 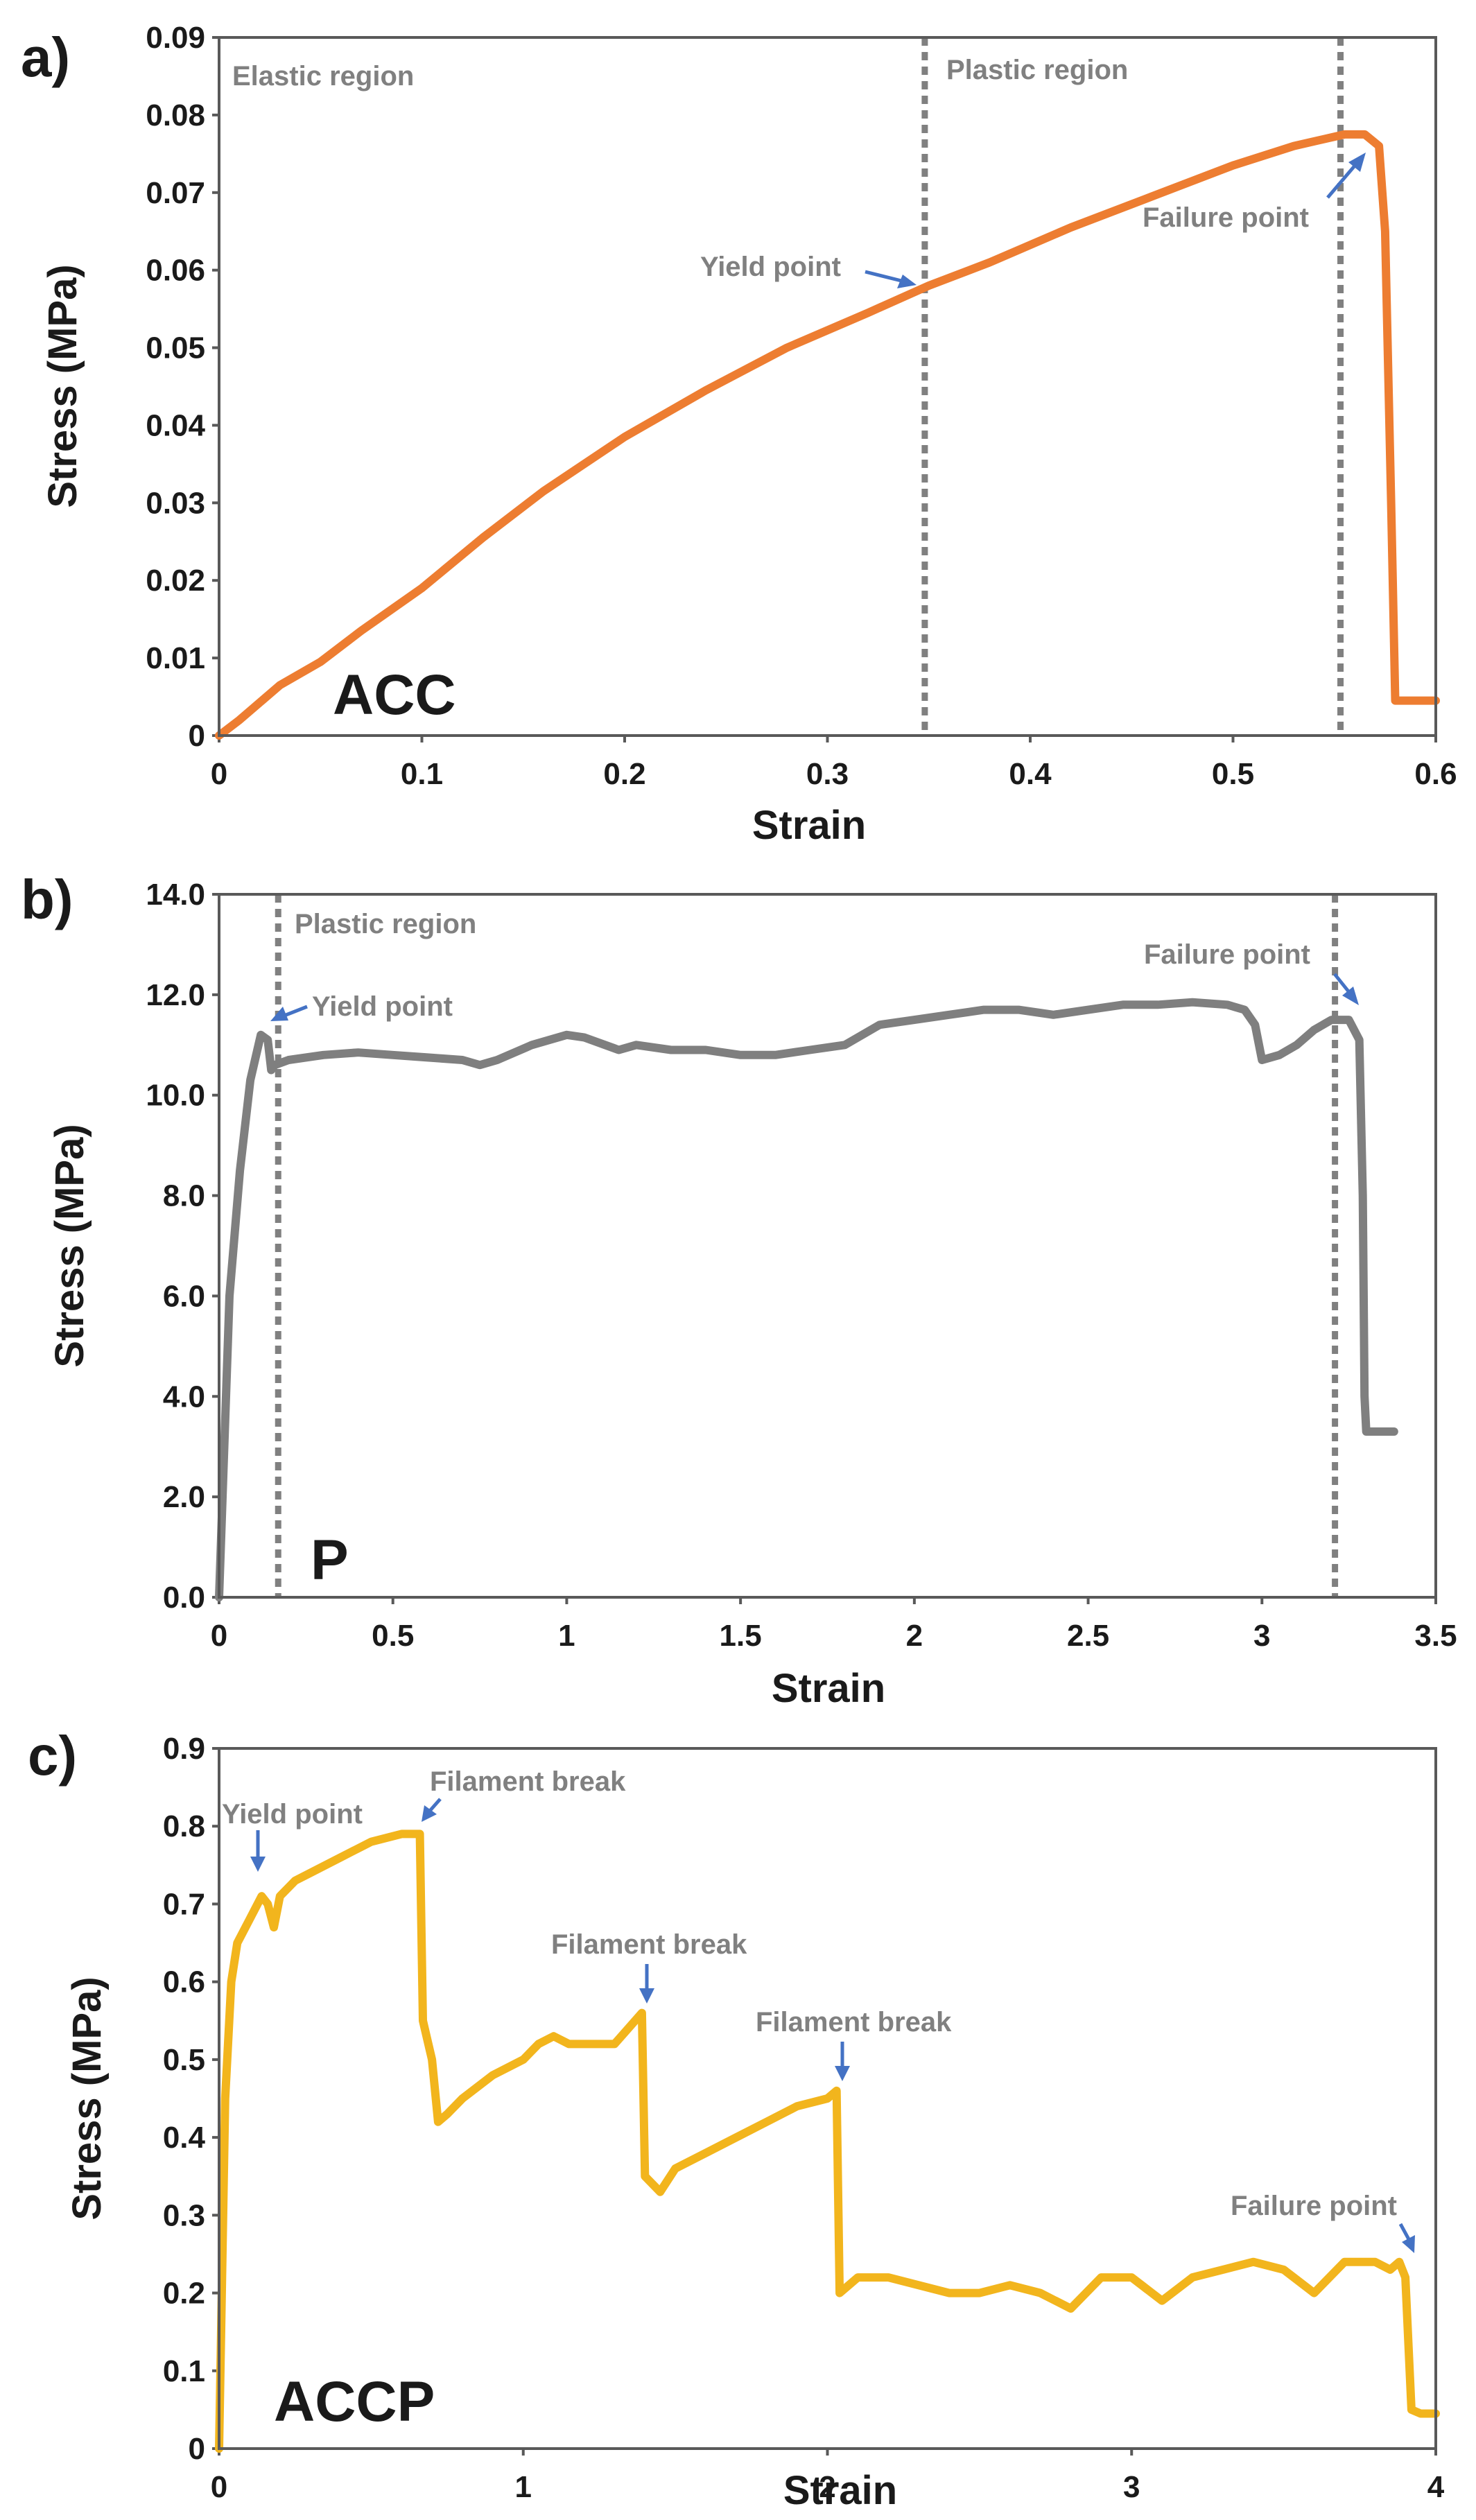 What do you see at coordinates (176, 193) in the screenshot?
I see `y-tick-label: 0.07` at bounding box center [176, 193].